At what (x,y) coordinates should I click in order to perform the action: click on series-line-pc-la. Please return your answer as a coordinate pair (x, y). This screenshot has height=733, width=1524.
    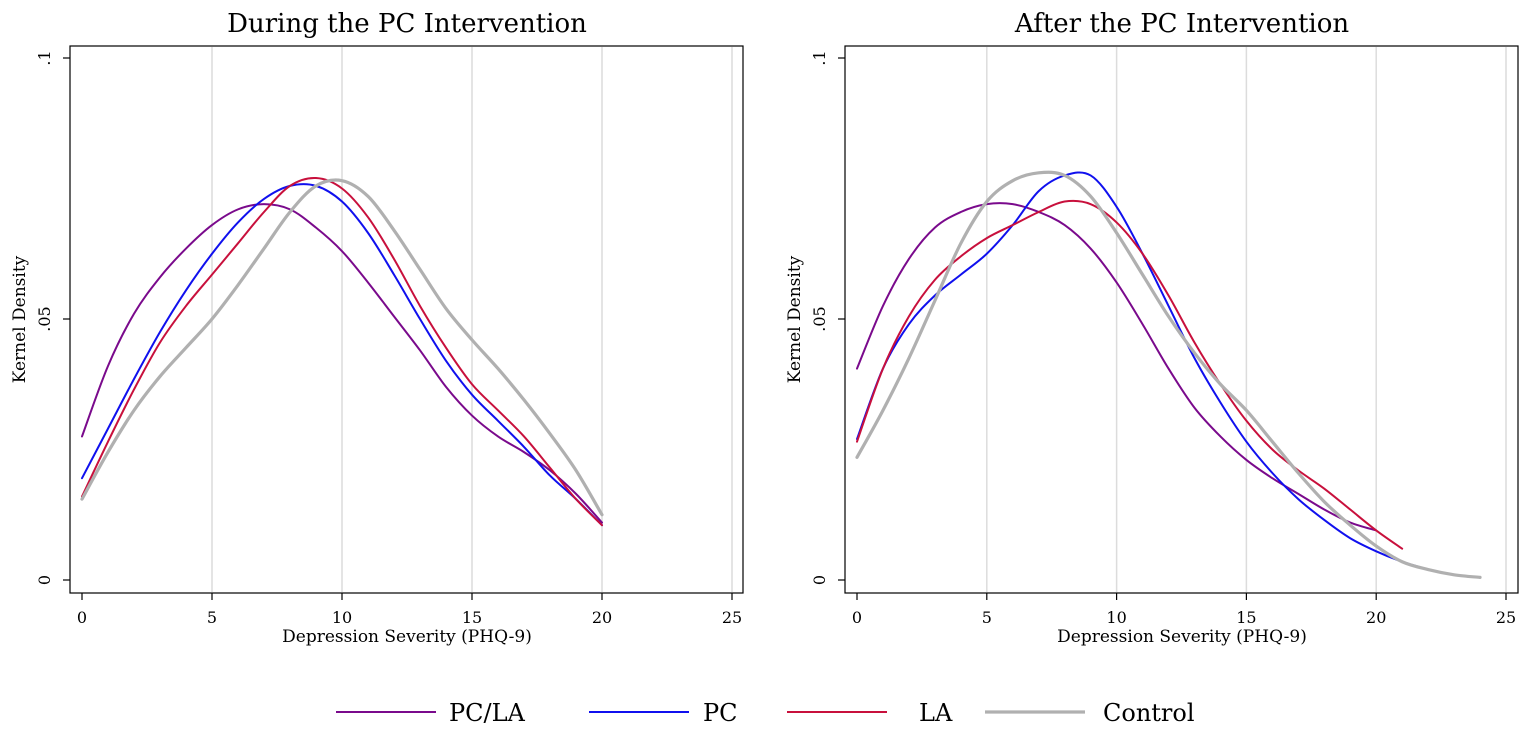
    Looking at the image, I should click on (342, 363).